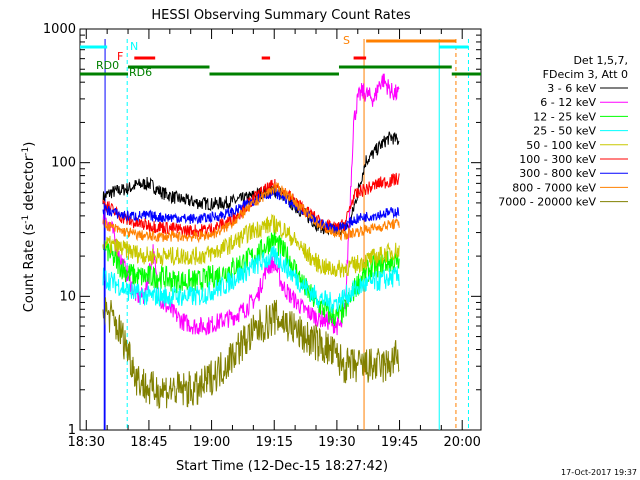 Image resolution: width=640 pixels, height=480 pixels. I want to click on y-axis-label: Count Rate (s-1 detector-1), so click(29, 227).